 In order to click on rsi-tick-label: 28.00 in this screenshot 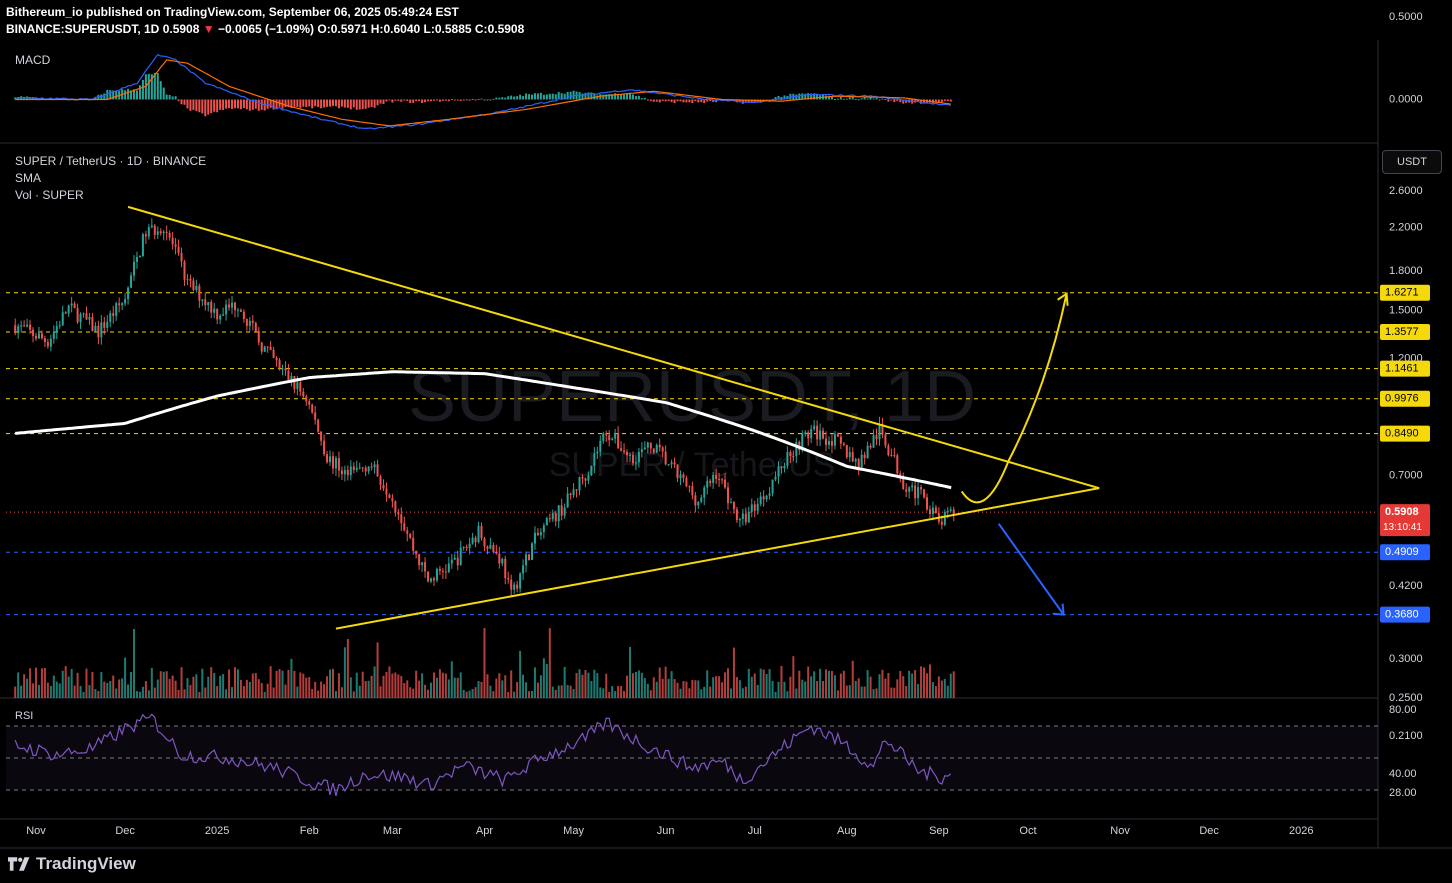, I will do `click(1403, 793)`.